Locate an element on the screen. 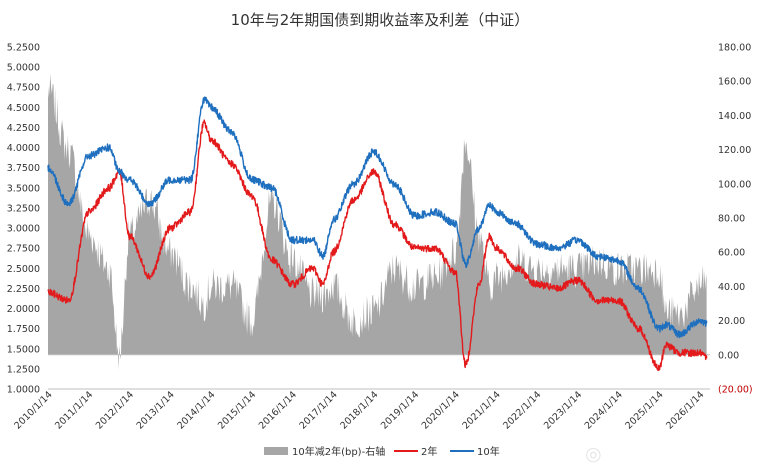 This screenshot has width=760, height=475. left-tick-label: 3.2500 is located at coordinates (23, 208).